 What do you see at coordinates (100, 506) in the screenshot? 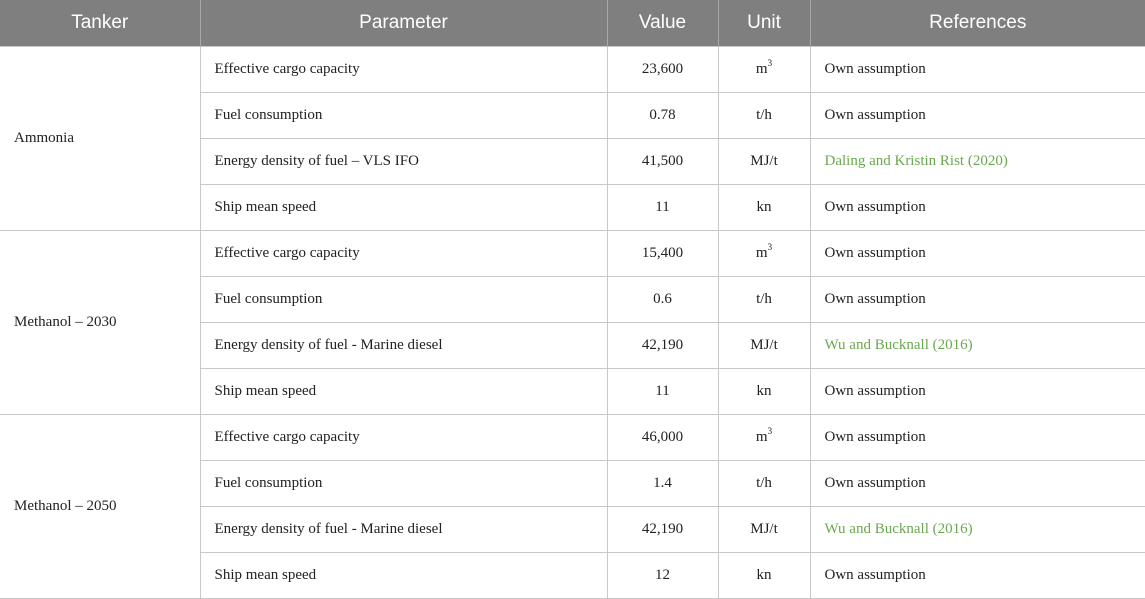
I see `tanker-cell: Methanol – 2050` at bounding box center [100, 506].